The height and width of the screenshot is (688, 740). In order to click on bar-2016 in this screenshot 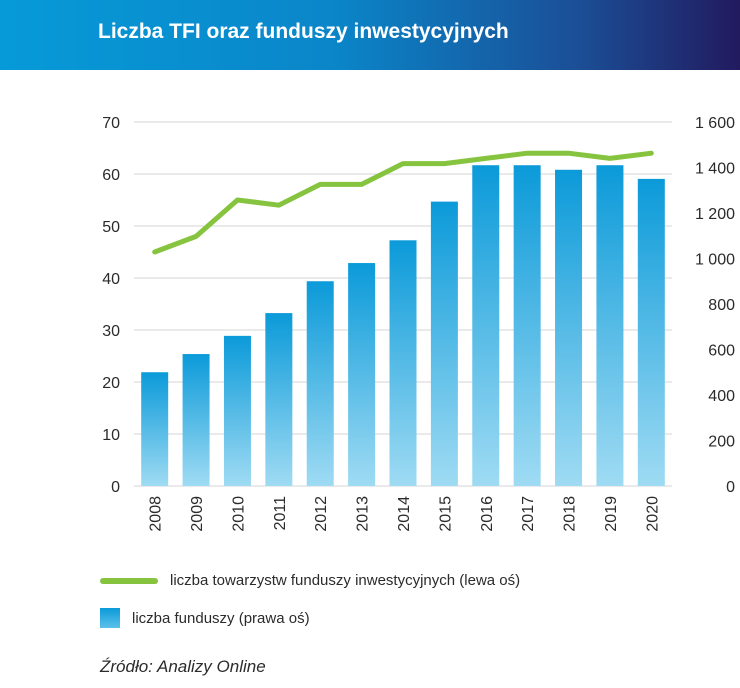, I will do `click(486, 325)`.